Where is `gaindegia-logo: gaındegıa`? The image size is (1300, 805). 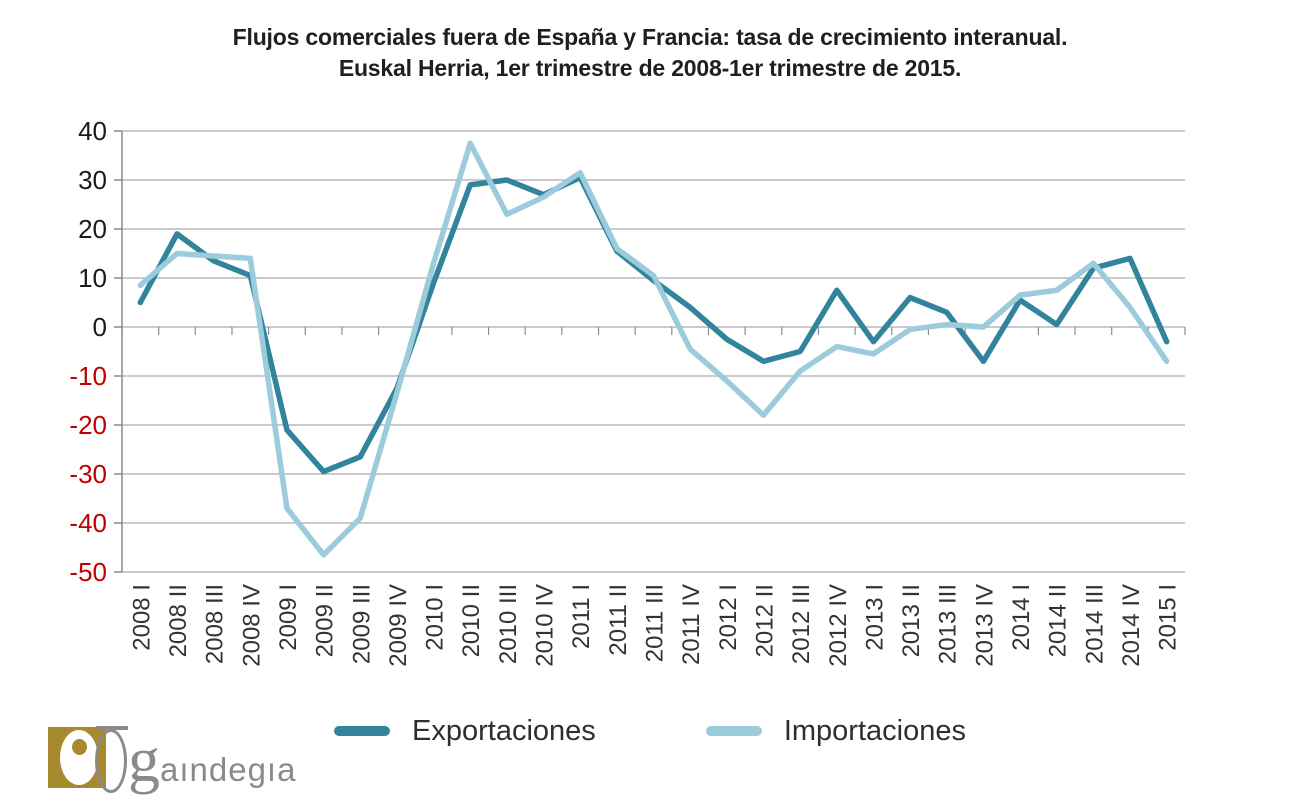 gaindegia-logo: gaındegıa is located at coordinates (181, 757).